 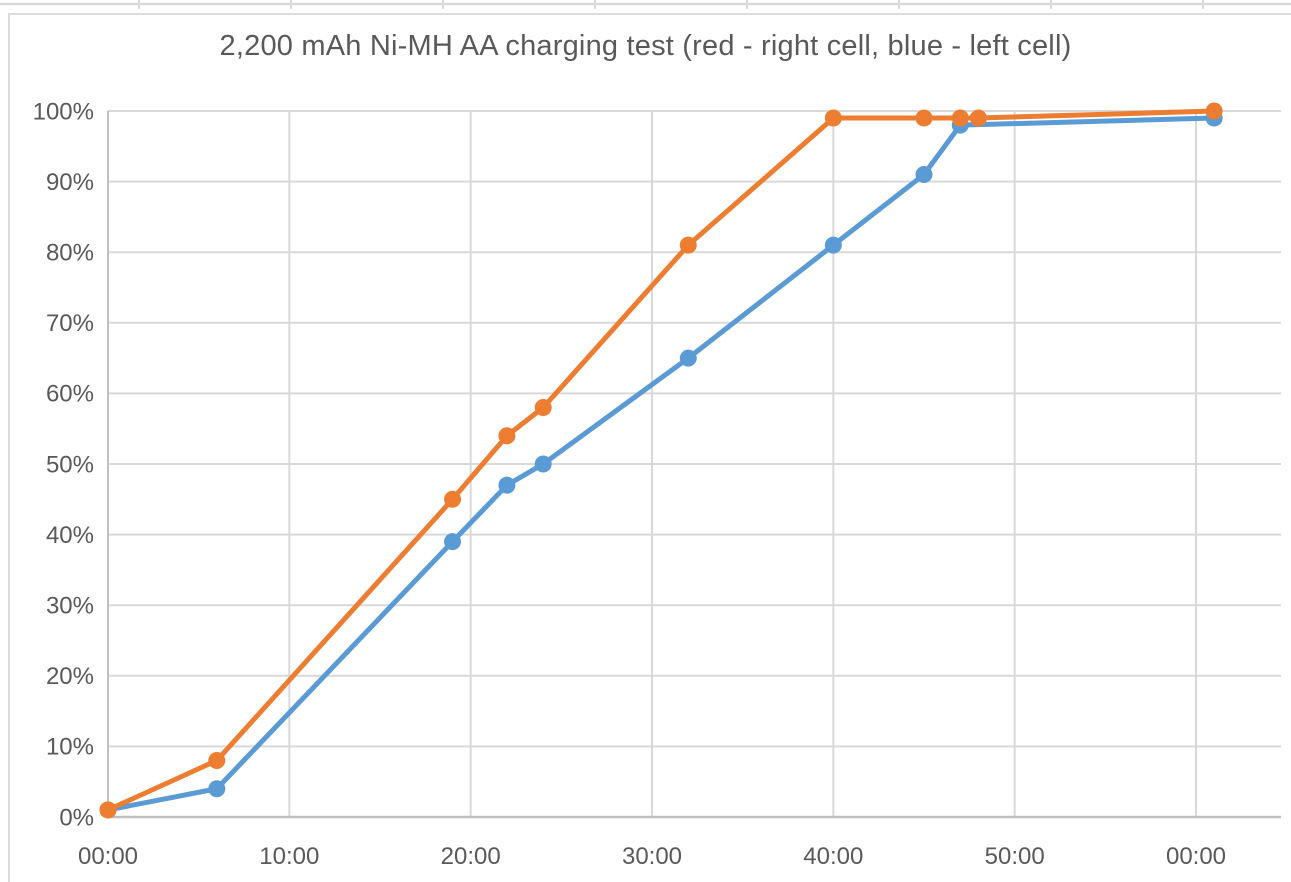 What do you see at coordinates (76, 817) in the screenshot?
I see `y-tick-label: 0%` at bounding box center [76, 817].